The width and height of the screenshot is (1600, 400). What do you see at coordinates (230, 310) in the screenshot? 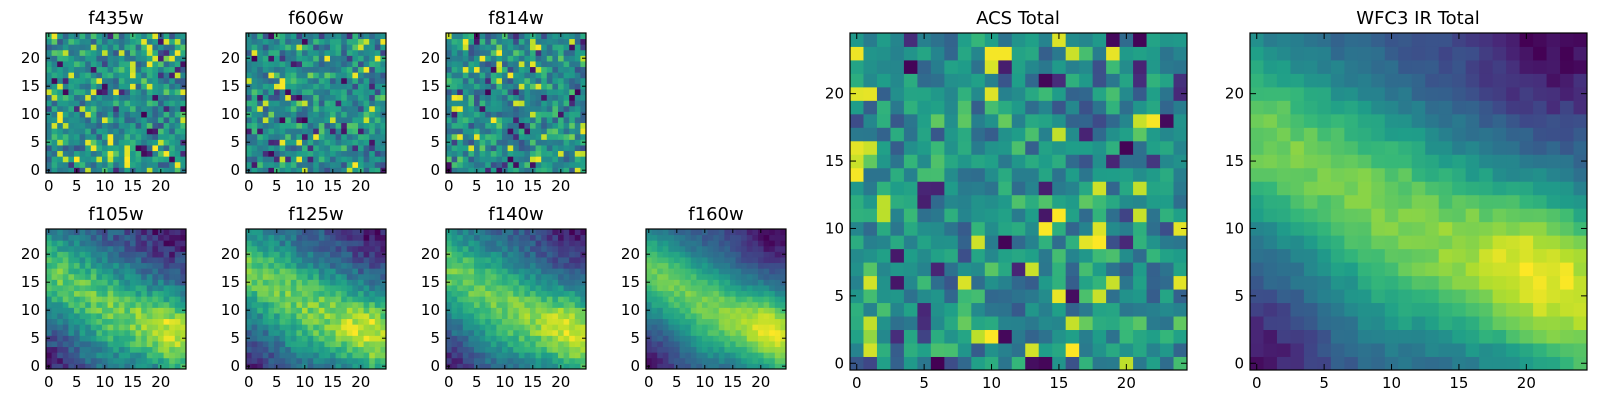
I see `y-tick-label: 10` at bounding box center [230, 310].